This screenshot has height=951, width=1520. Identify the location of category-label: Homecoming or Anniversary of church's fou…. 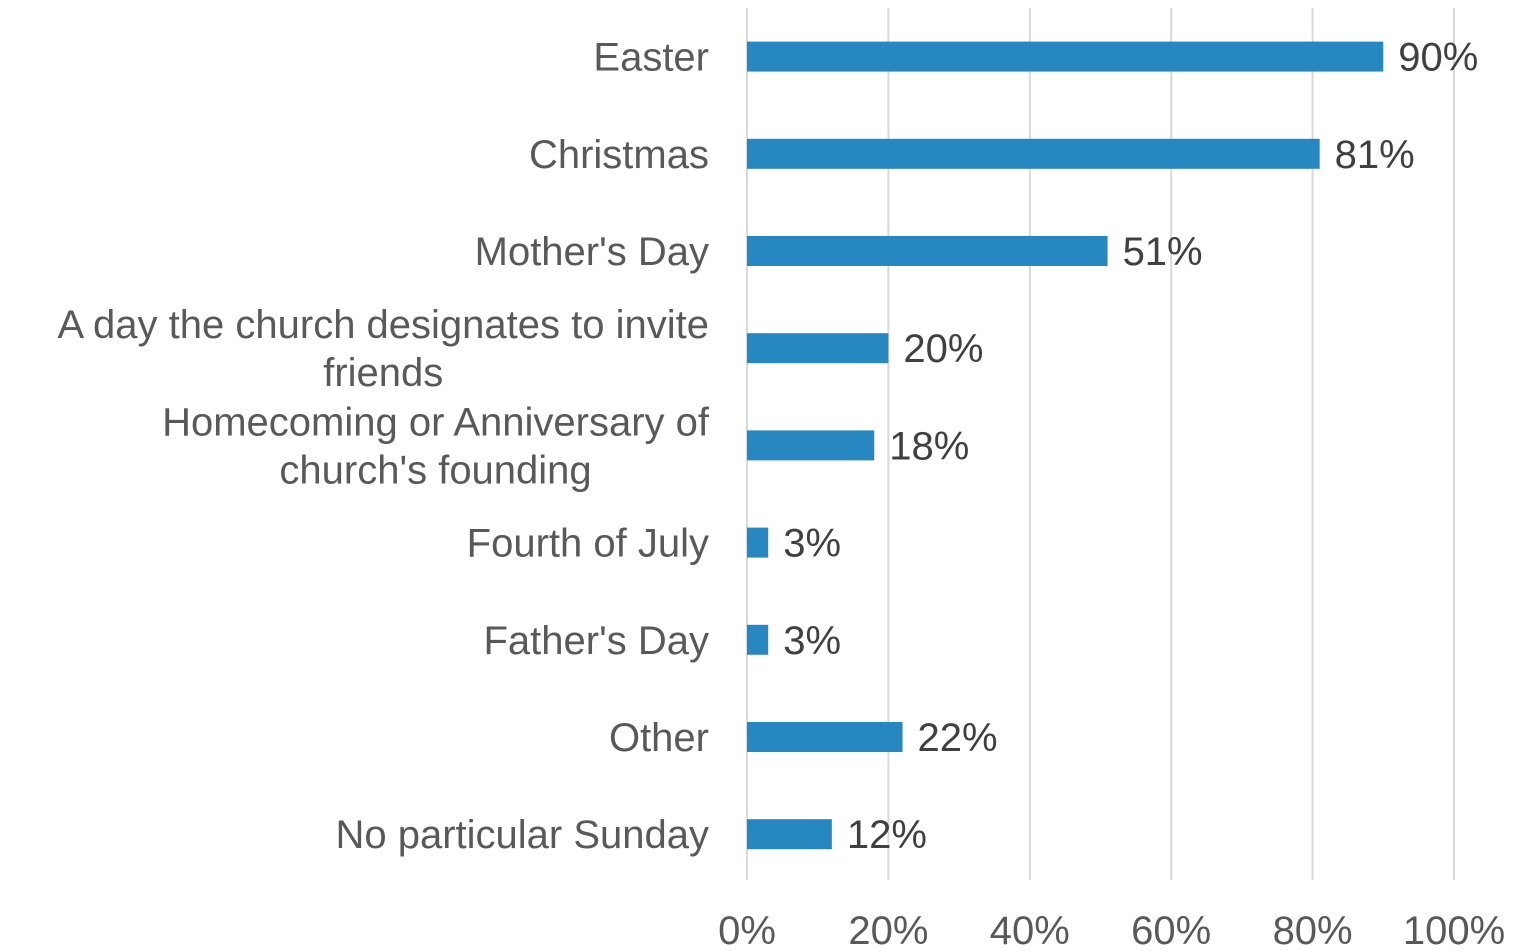
(436, 446).